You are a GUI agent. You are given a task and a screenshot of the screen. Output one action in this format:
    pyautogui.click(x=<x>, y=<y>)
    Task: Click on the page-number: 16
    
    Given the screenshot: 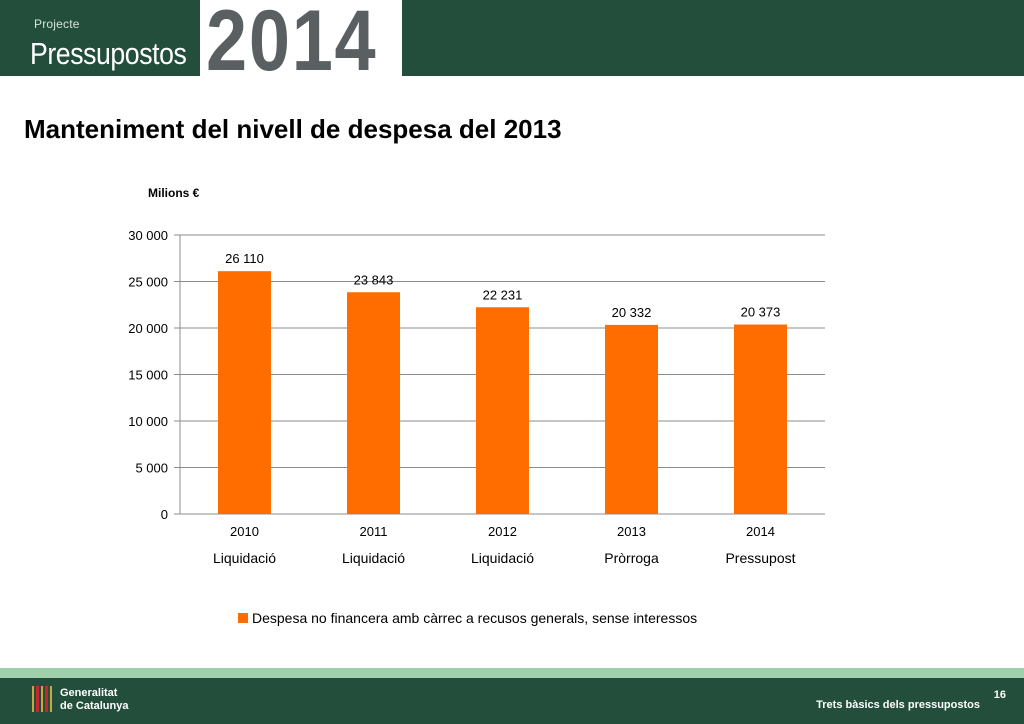 What is the action you would take?
    pyautogui.click(x=999, y=695)
    